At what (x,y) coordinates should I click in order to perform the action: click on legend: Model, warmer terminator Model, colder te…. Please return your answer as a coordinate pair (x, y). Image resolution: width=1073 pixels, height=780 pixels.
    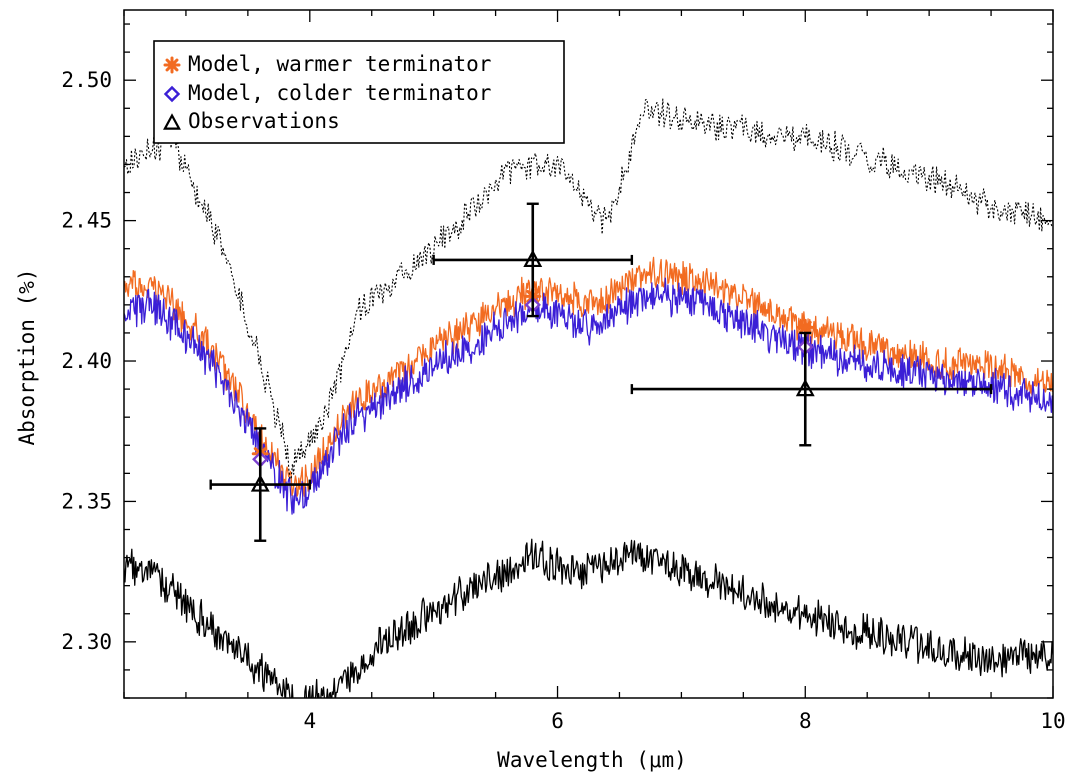
    Looking at the image, I should click on (359, 92).